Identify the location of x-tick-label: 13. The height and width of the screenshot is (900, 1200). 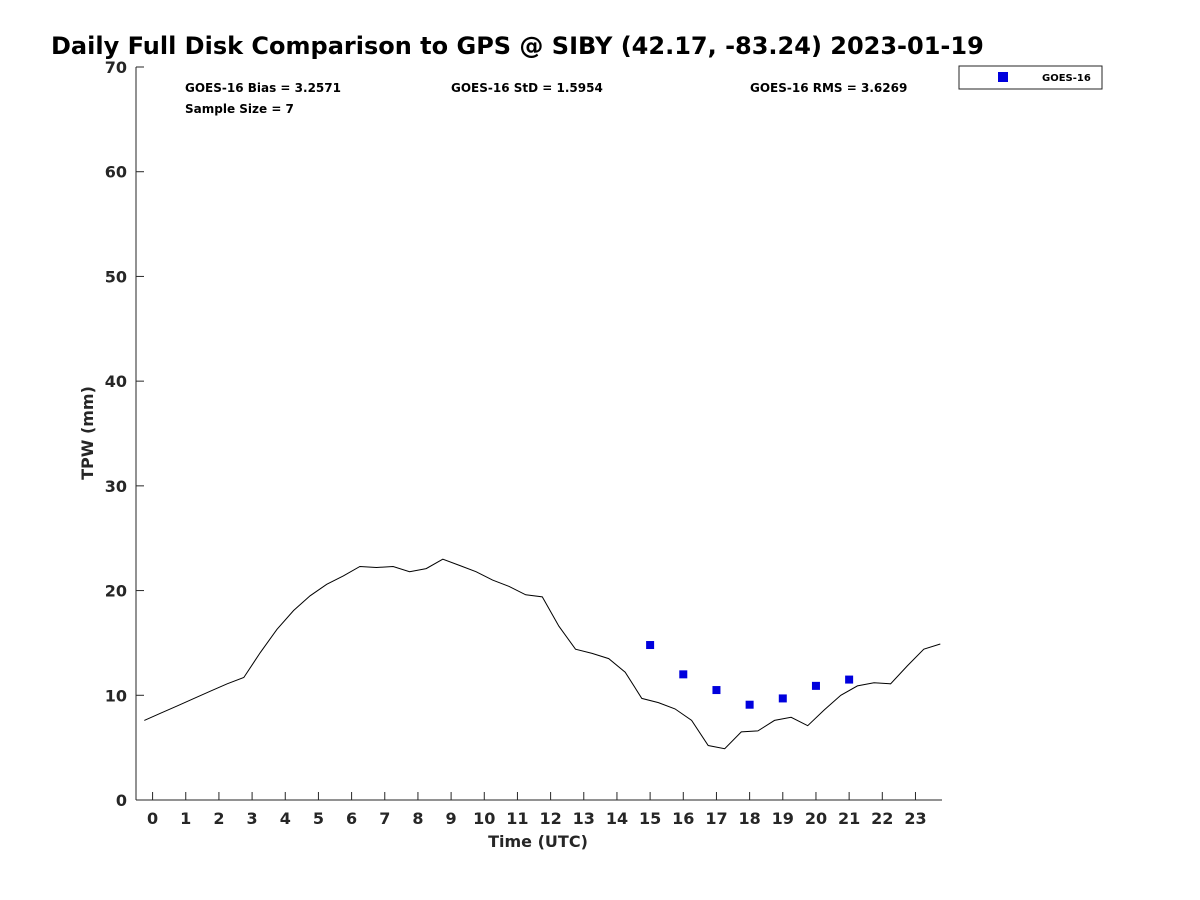
(584, 818).